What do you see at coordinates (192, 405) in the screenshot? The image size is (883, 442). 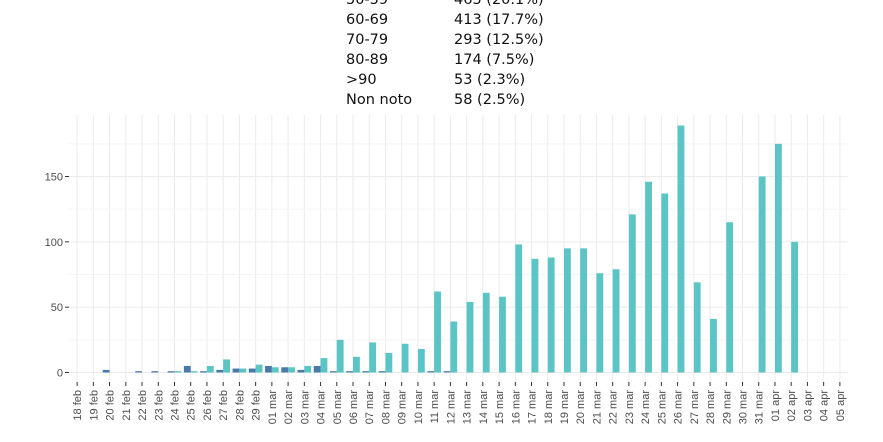 I see `x-tick-label: 25 feb` at bounding box center [192, 405].